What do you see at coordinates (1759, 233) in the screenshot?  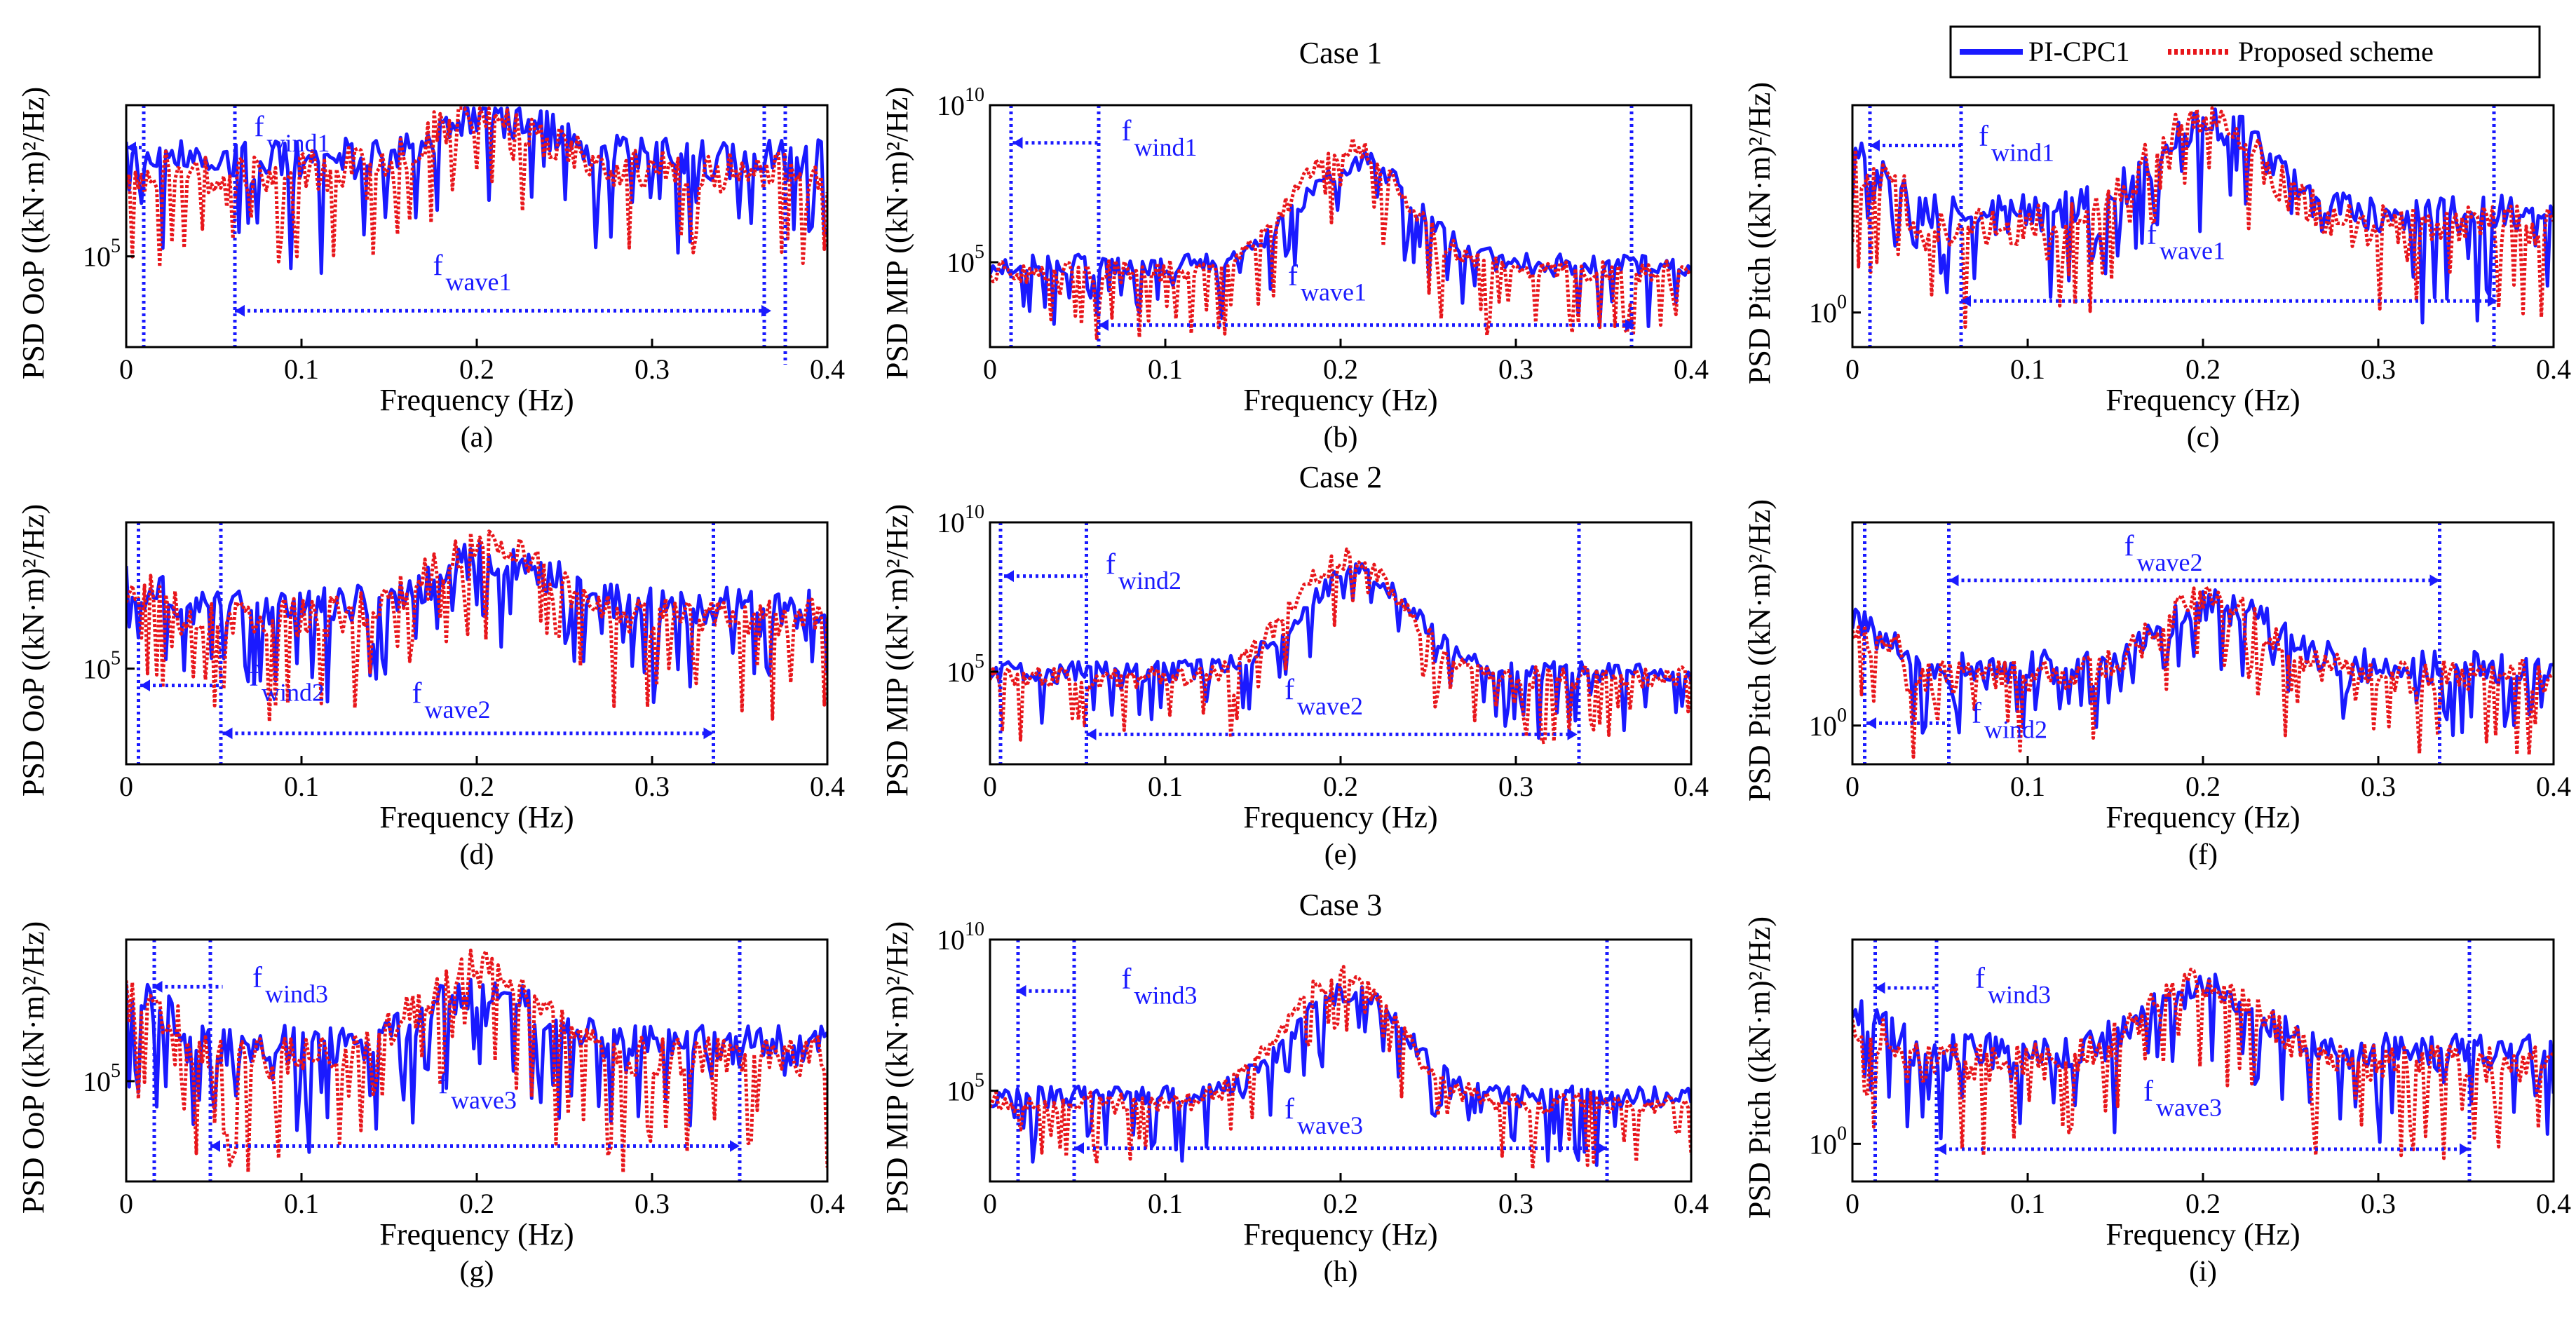 I see `y-axis-label: PSD Pitch ((kN·m)²/Hz)` at bounding box center [1759, 233].